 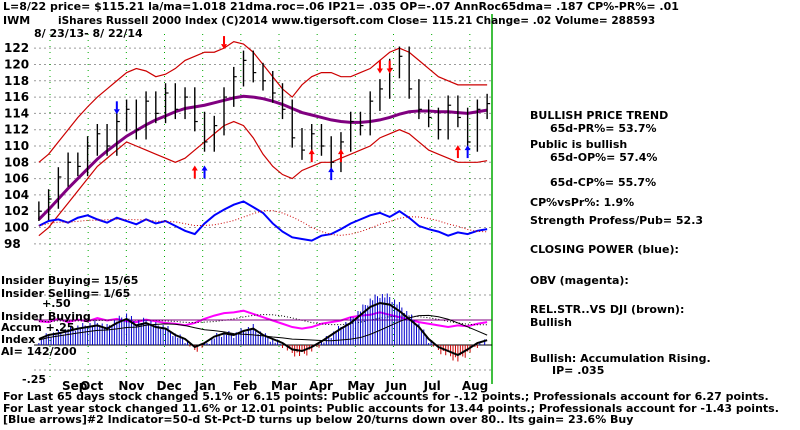 I want to click on closing-power-label: CLOSING POWER (blue):, so click(x=604, y=249).